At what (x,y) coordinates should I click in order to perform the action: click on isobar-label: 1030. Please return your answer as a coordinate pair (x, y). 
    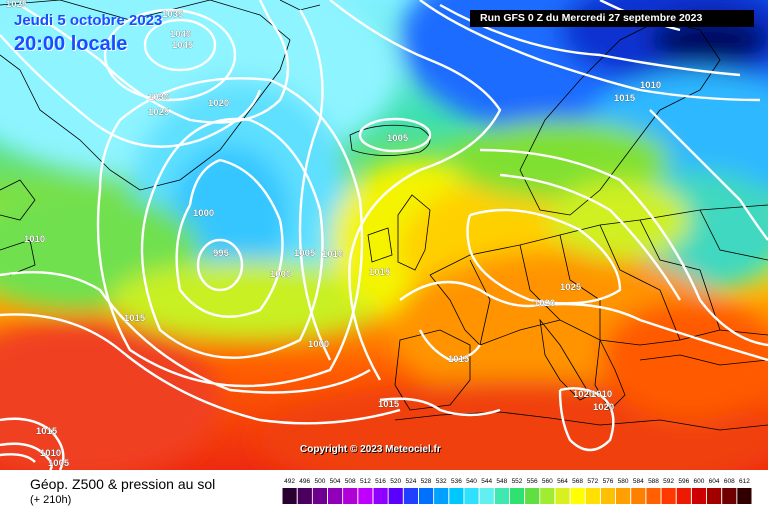
    Looking at the image, I should click on (158, 97).